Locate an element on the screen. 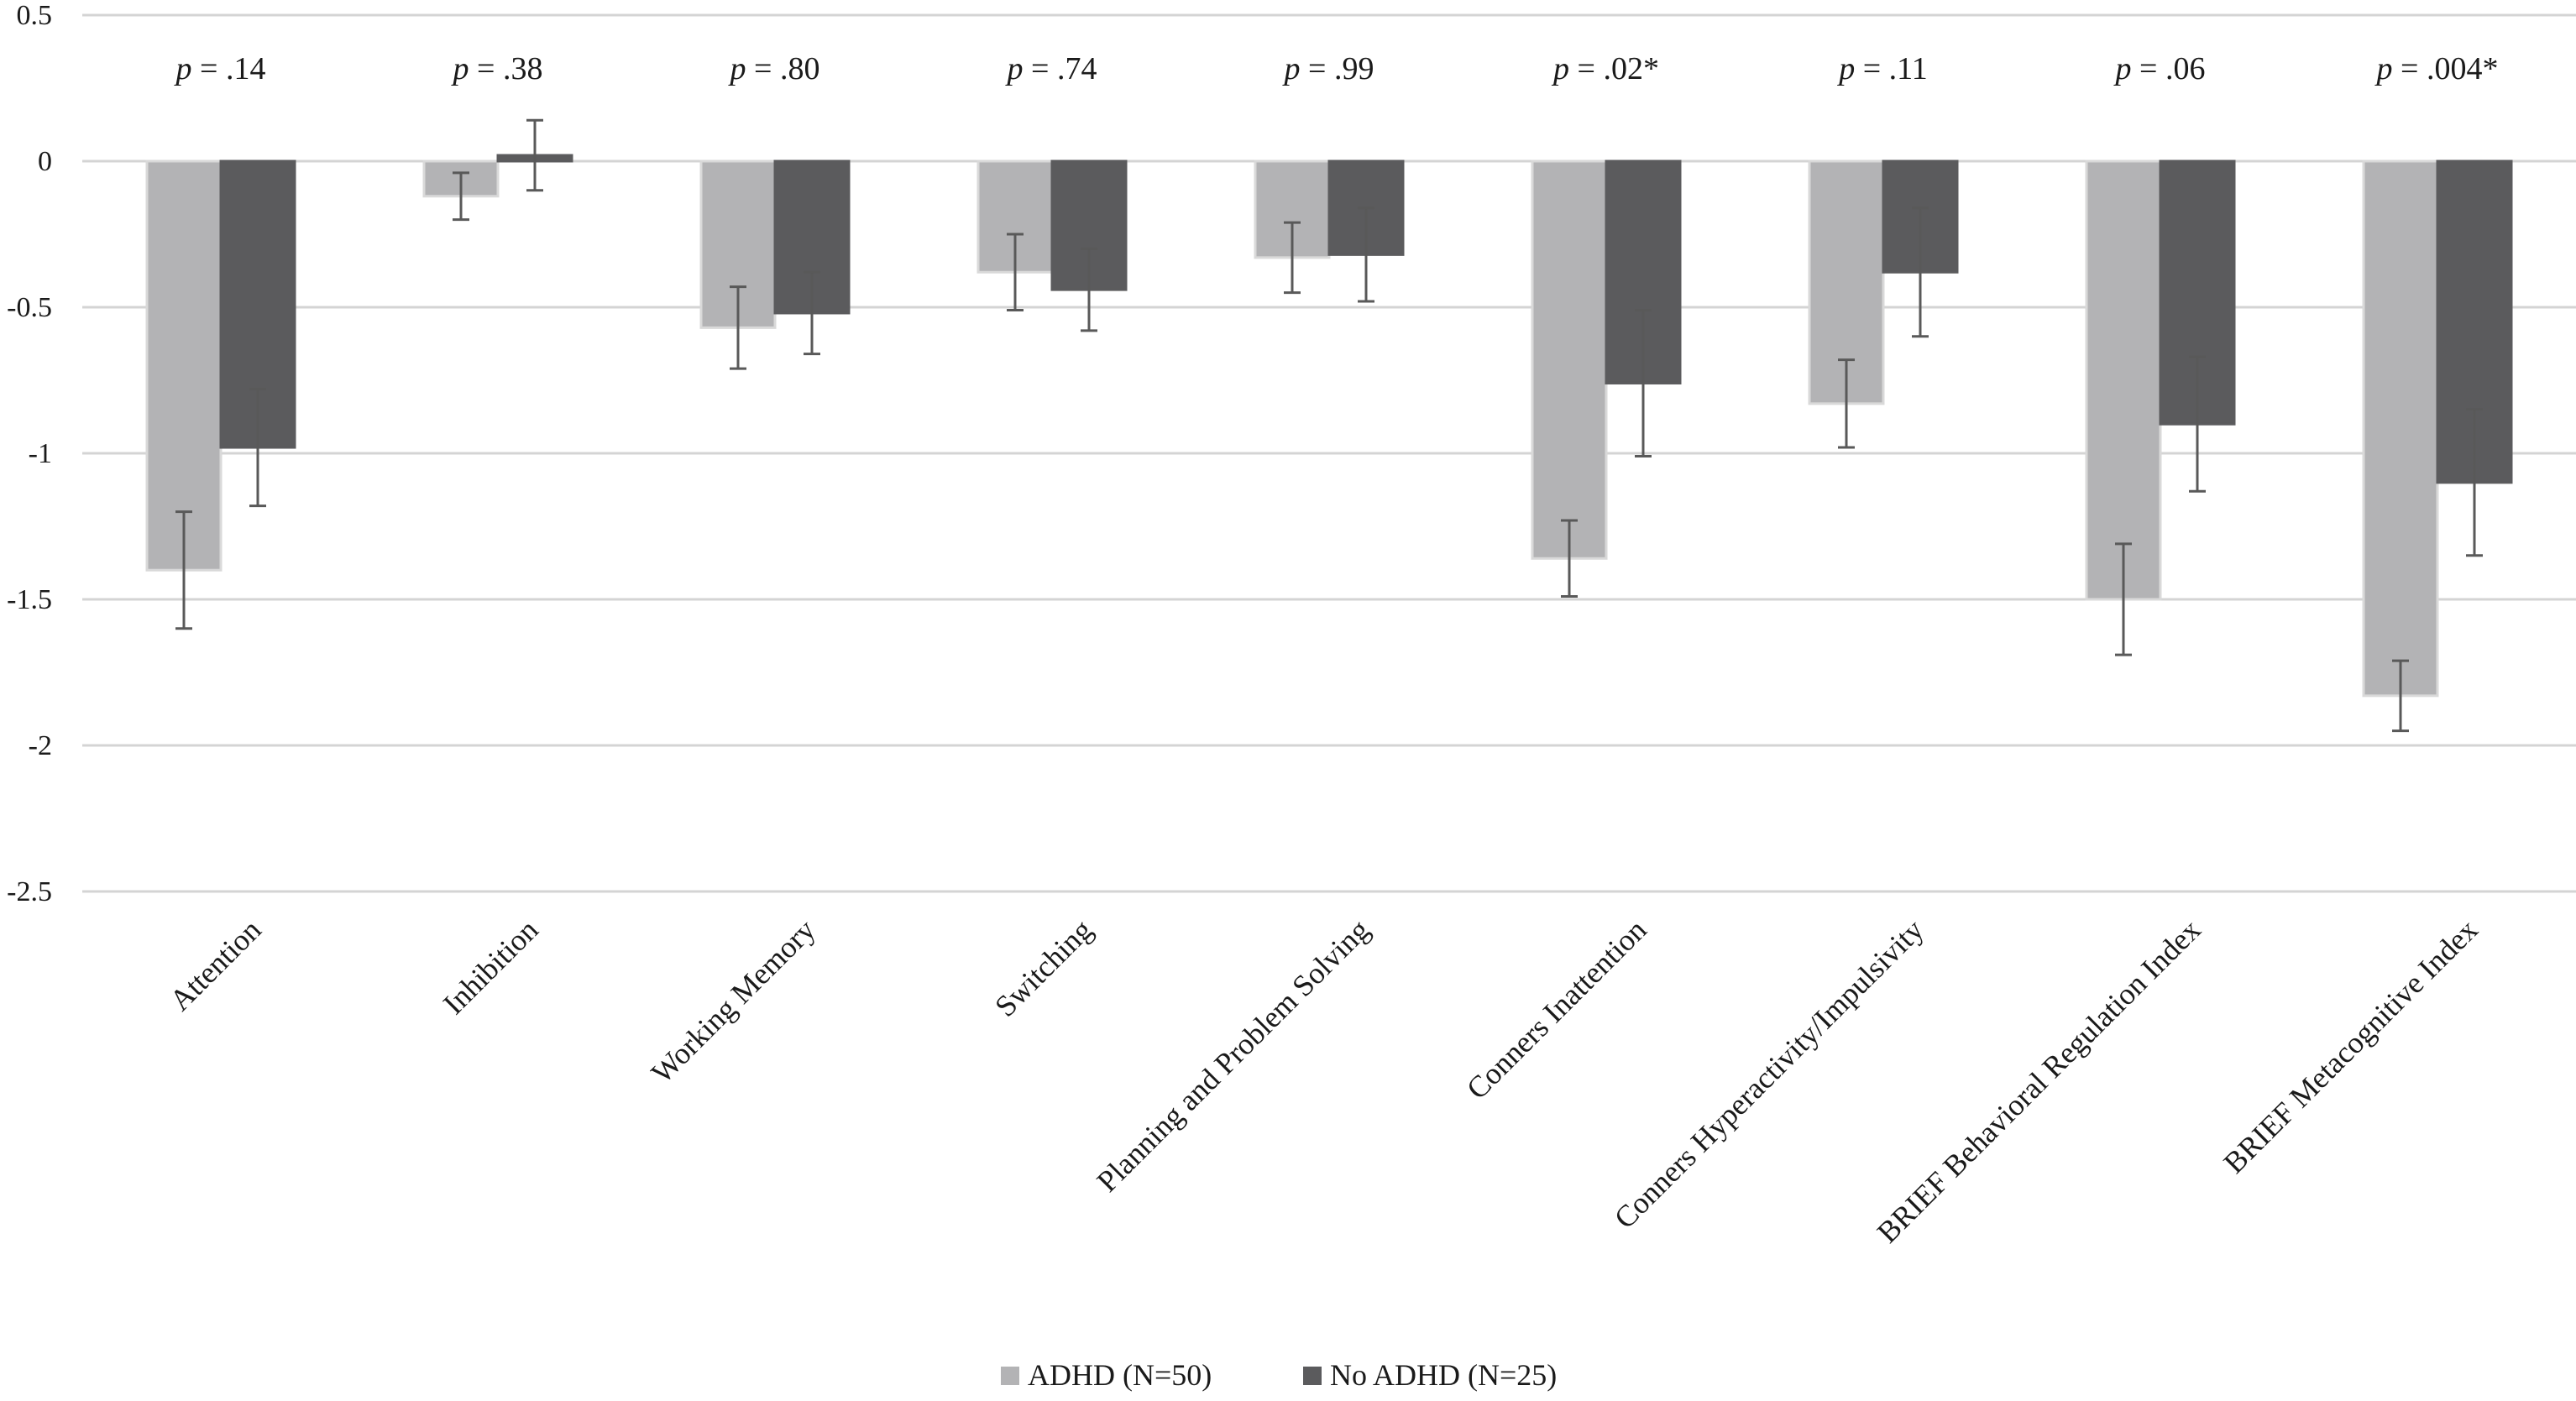 The image size is (2576, 1401). y-tick-label: -2 is located at coordinates (41, 745).